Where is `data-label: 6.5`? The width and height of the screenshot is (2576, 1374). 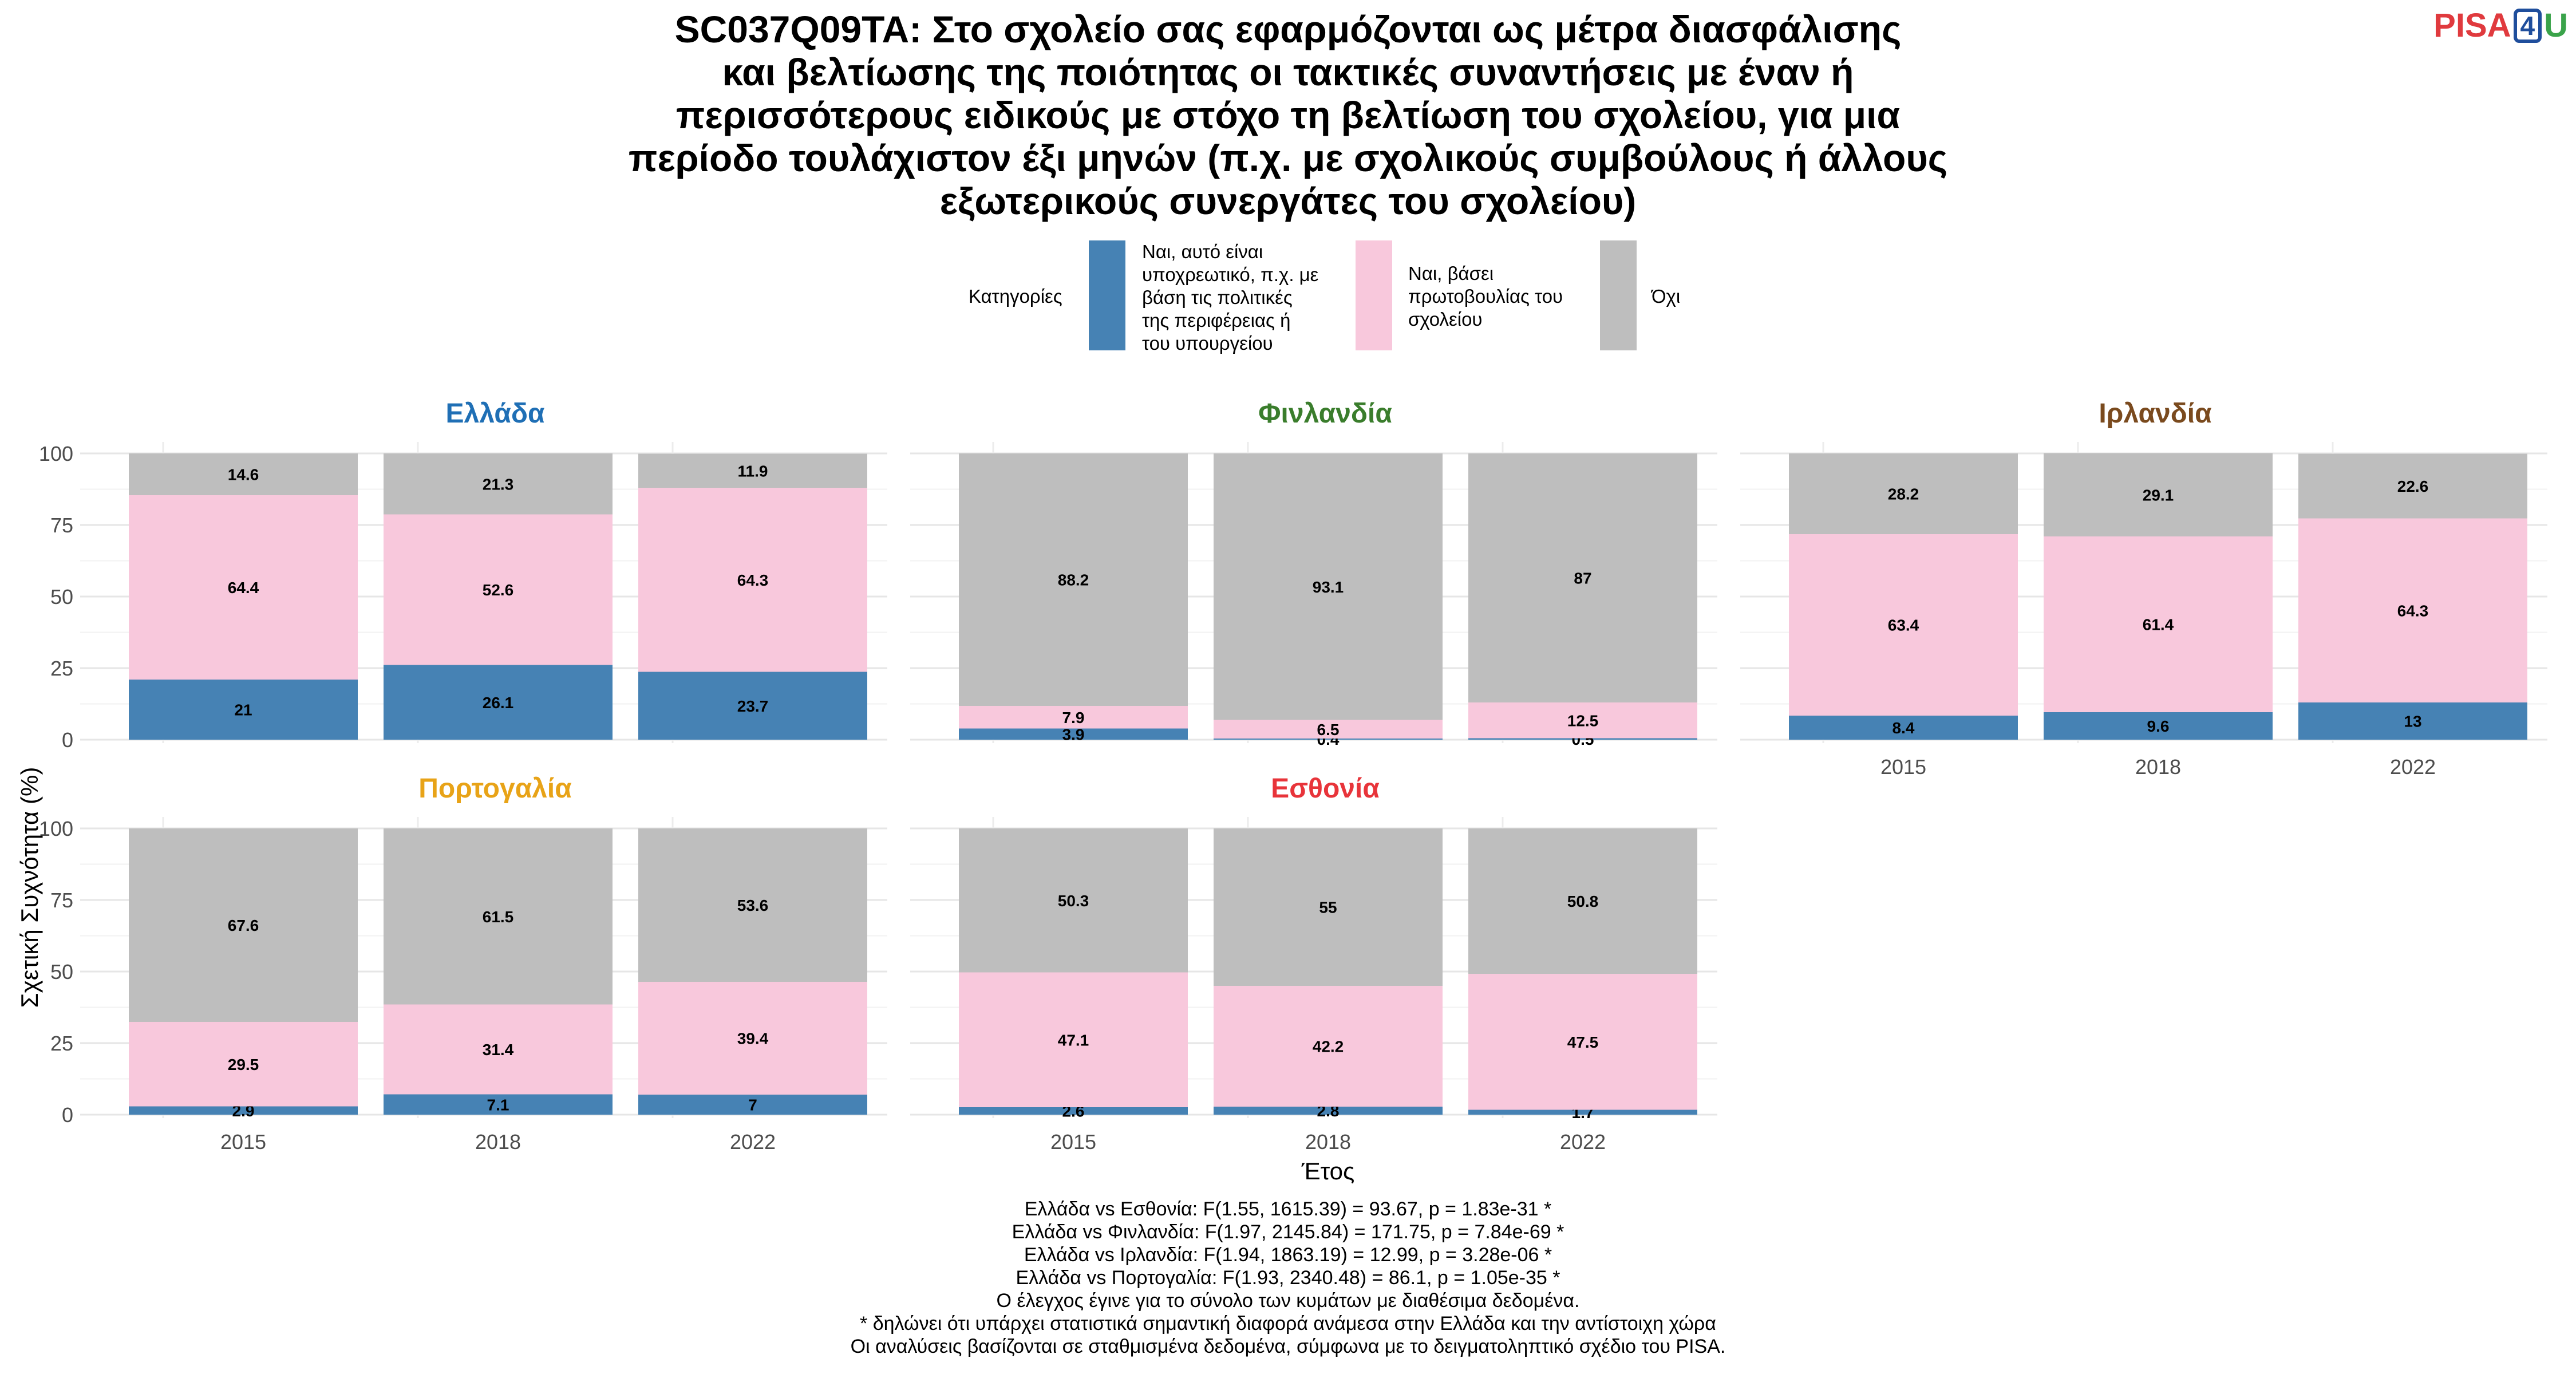 data-label: 6.5 is located at coordinates (1328, 730).